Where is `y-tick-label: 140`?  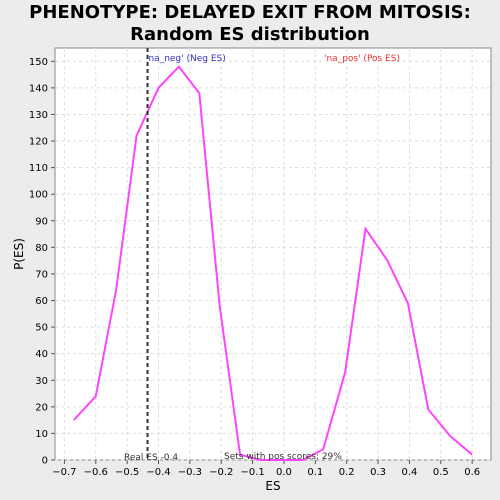
y-tick-label: 140 is located at coordinates (38, 88).